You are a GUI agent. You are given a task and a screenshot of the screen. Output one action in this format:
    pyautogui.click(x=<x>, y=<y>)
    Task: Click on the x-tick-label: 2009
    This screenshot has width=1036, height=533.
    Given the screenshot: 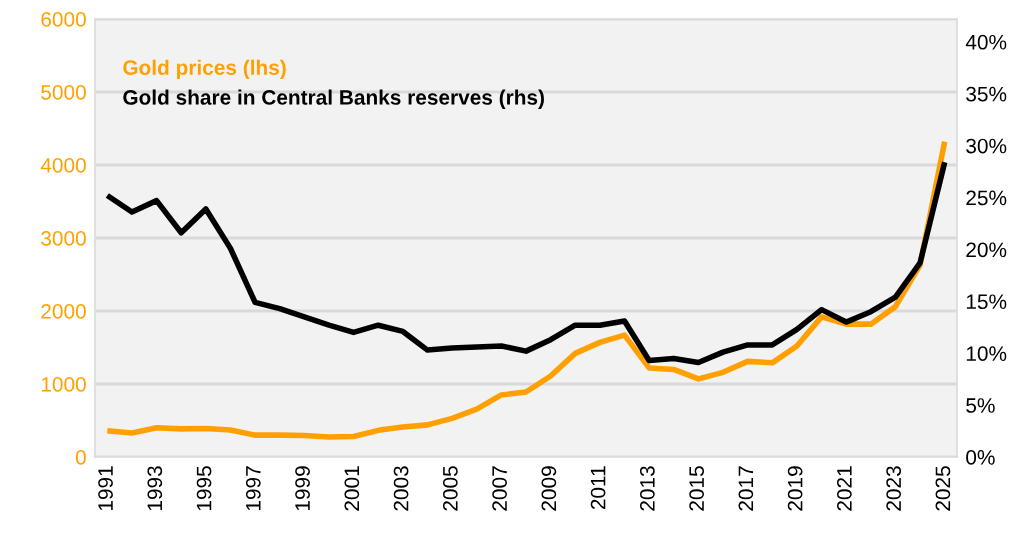 What is the action you would take?
    pyautogui.click(x=549, y=488)
    